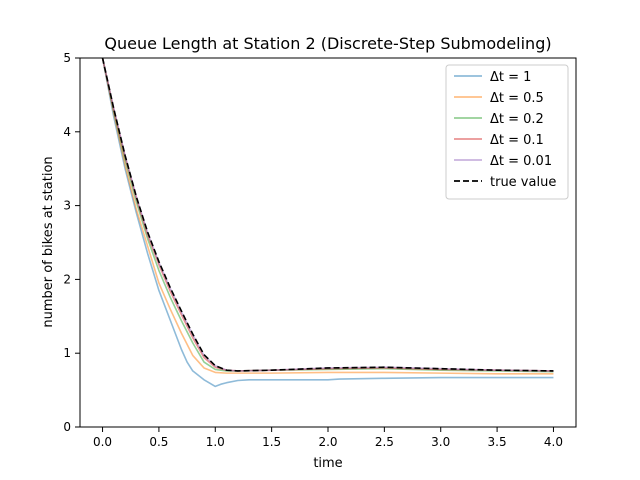  What do you see at coordinates (553, 442) in the screenshot?
I see `x-tick-label: 4.0` at bounding box center [553, 442].